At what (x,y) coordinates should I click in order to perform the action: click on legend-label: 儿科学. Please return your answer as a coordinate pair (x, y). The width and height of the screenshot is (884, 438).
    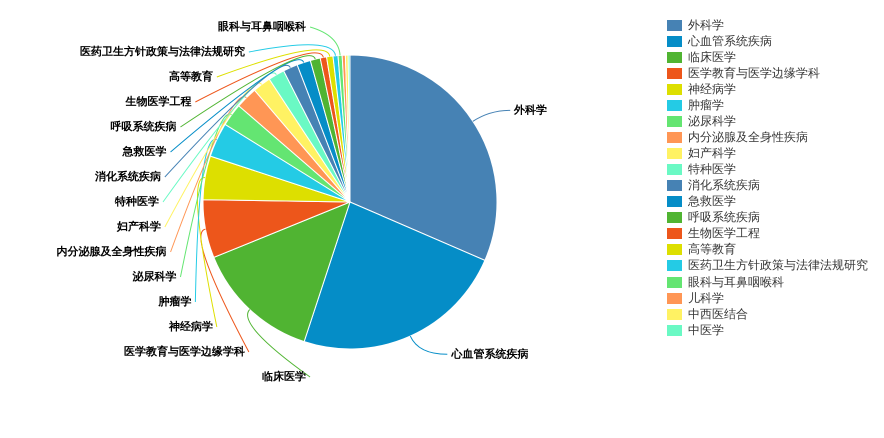
    Looking at the image, I should click on (706, 298).